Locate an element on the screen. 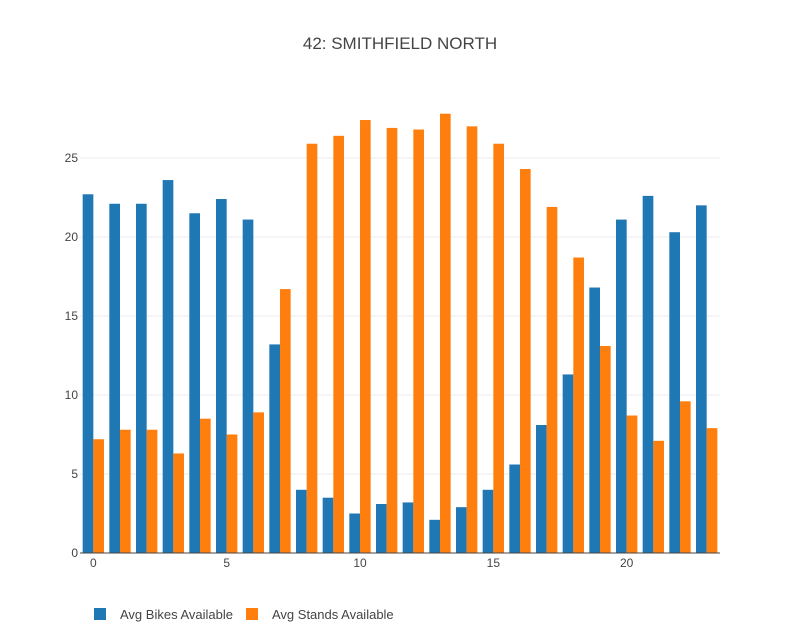 This screenshot has width=800, height=640. x-tick-label: 5 is located at coordinates (226, 563).